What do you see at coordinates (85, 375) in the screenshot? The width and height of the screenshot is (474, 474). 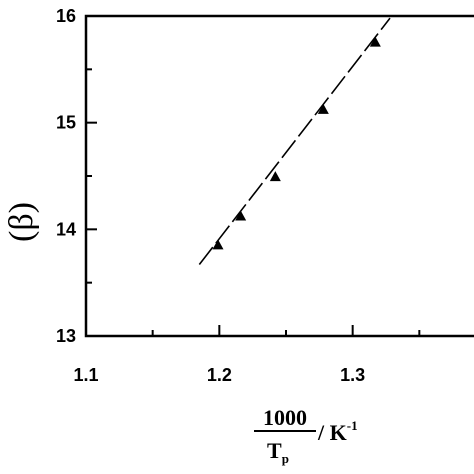 I see `x-tick-label: 1.1` at bounding box center [85, 375].